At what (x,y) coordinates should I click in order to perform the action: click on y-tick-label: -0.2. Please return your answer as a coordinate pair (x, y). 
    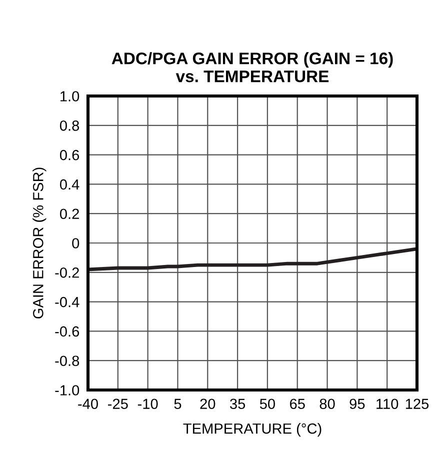
    Looking at the image, I should click on (67, 273).